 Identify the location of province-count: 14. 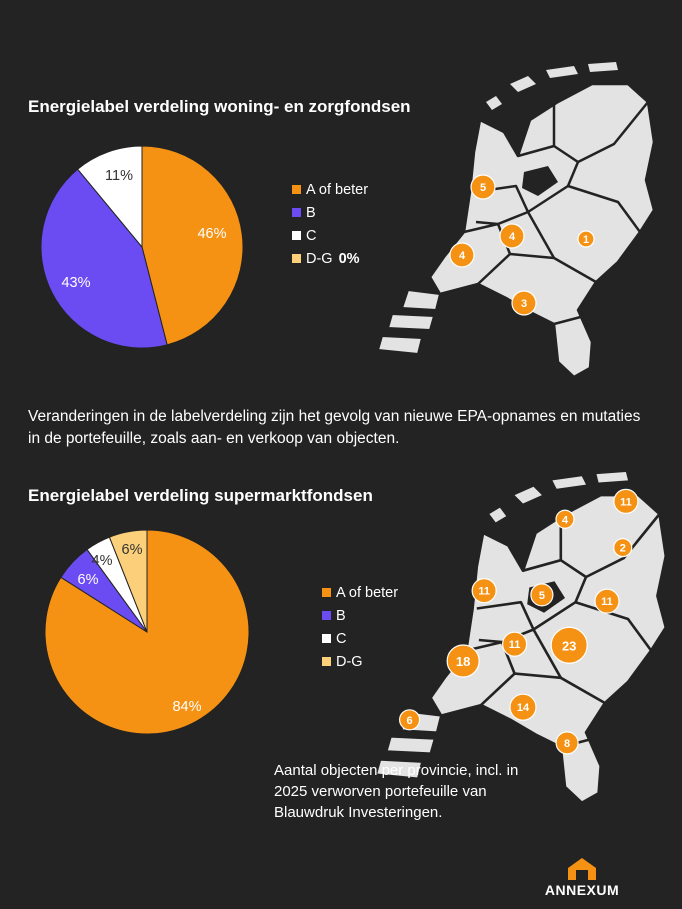
(523, 708).